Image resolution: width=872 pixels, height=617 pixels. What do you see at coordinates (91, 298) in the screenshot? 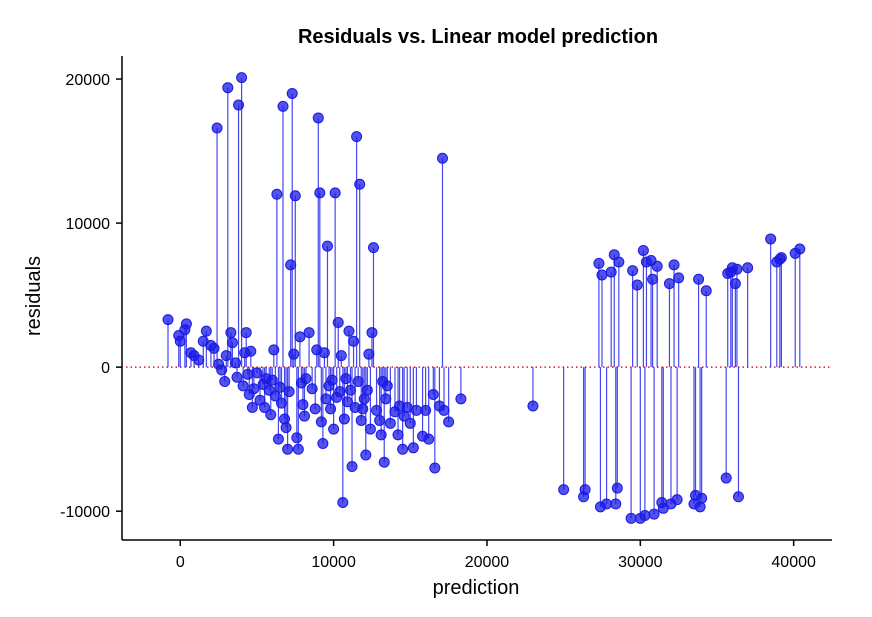
I see `y-axis: -10000 0 10000 20000` at bounding box center [91, 298].